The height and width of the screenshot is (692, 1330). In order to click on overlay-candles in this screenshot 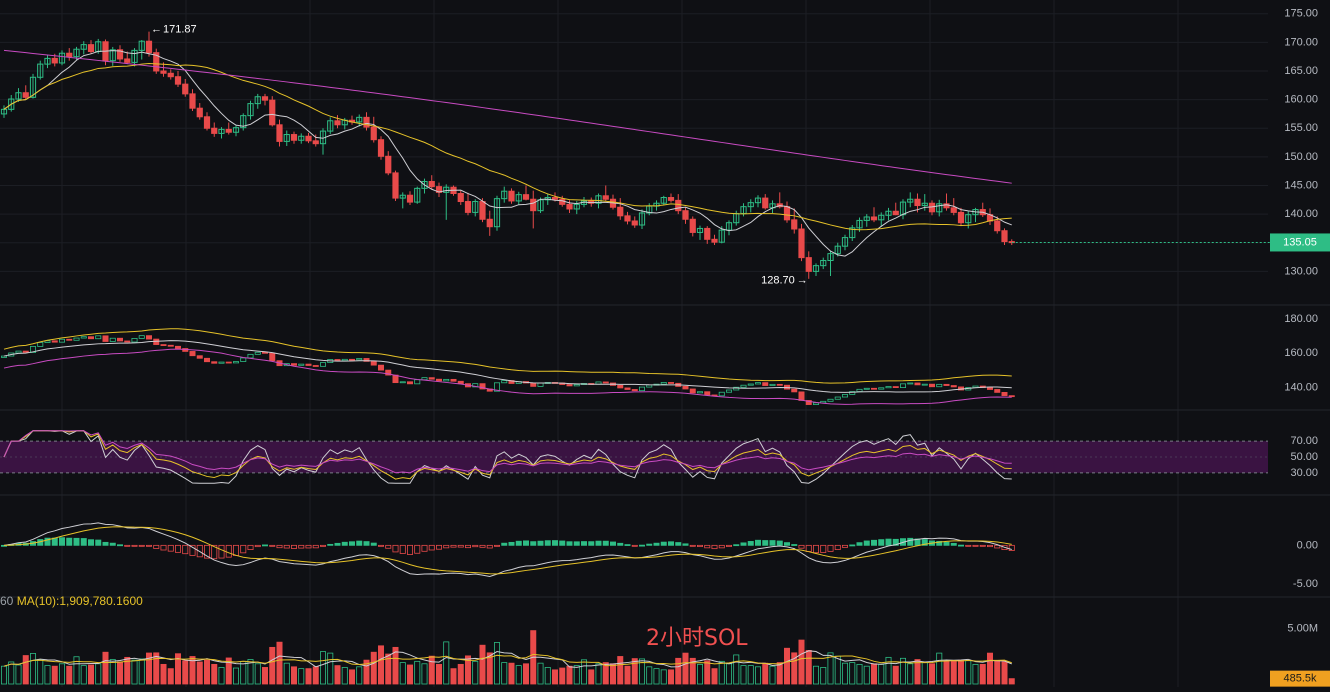, I will do `click(507, 370)`.